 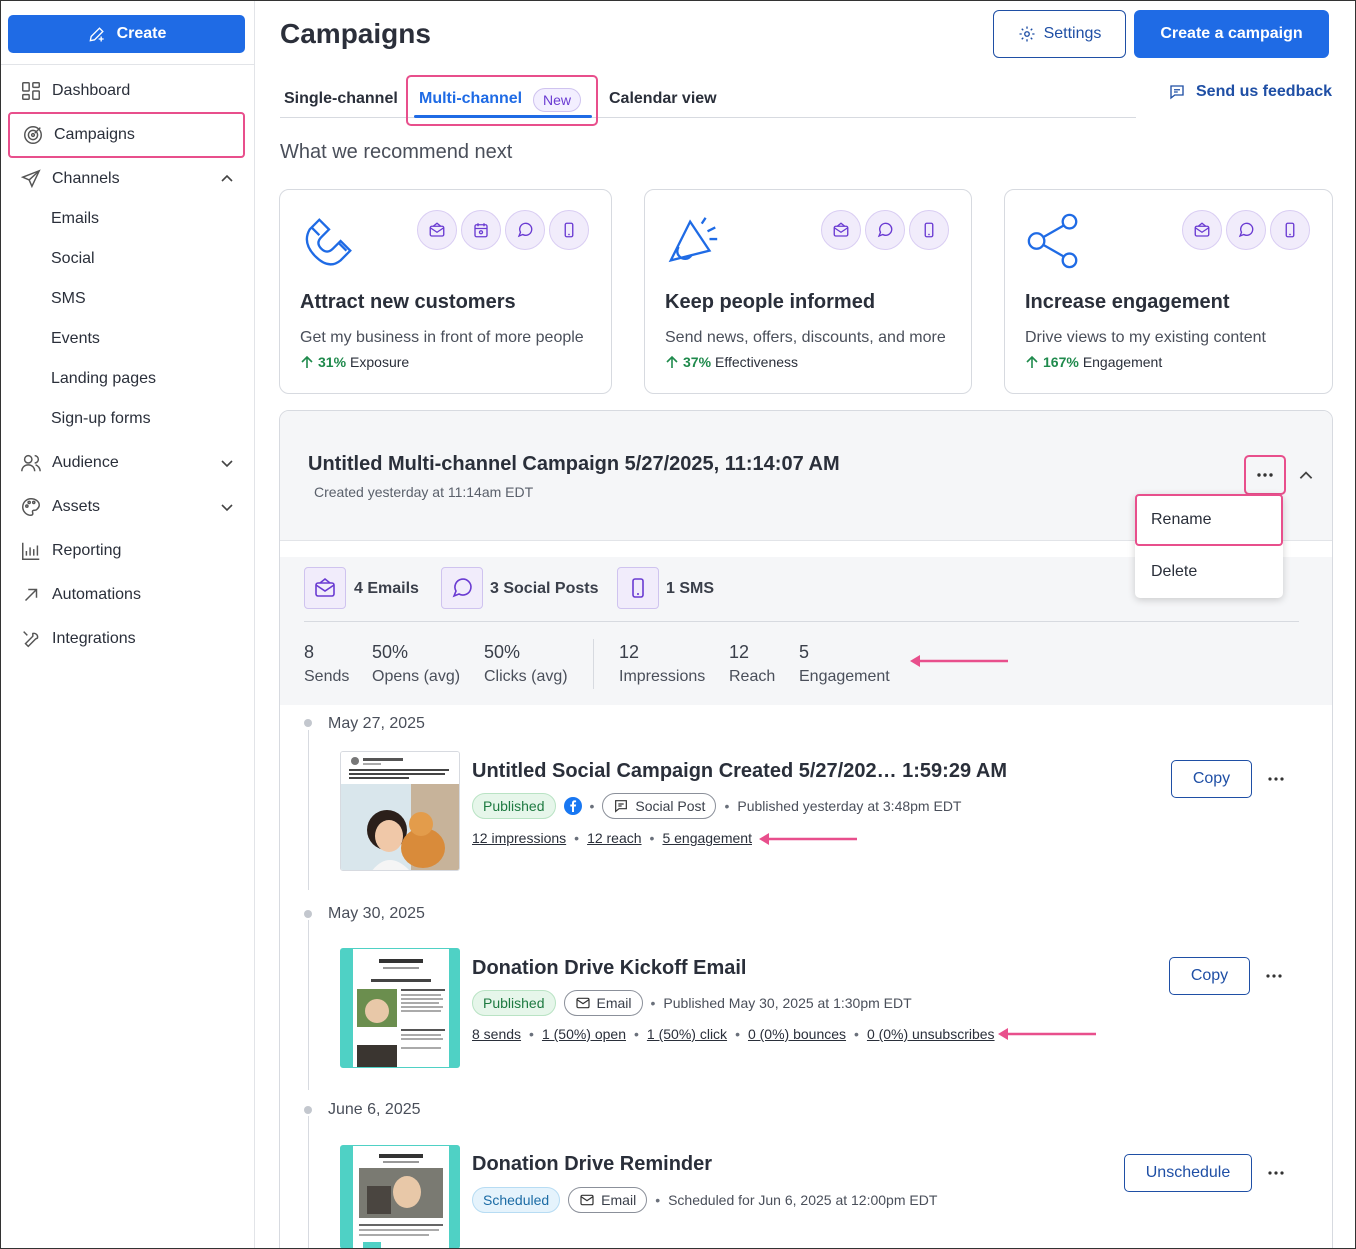 I want to click on sidebar-subitem-emails: Emails, so click(x=75, y=218).